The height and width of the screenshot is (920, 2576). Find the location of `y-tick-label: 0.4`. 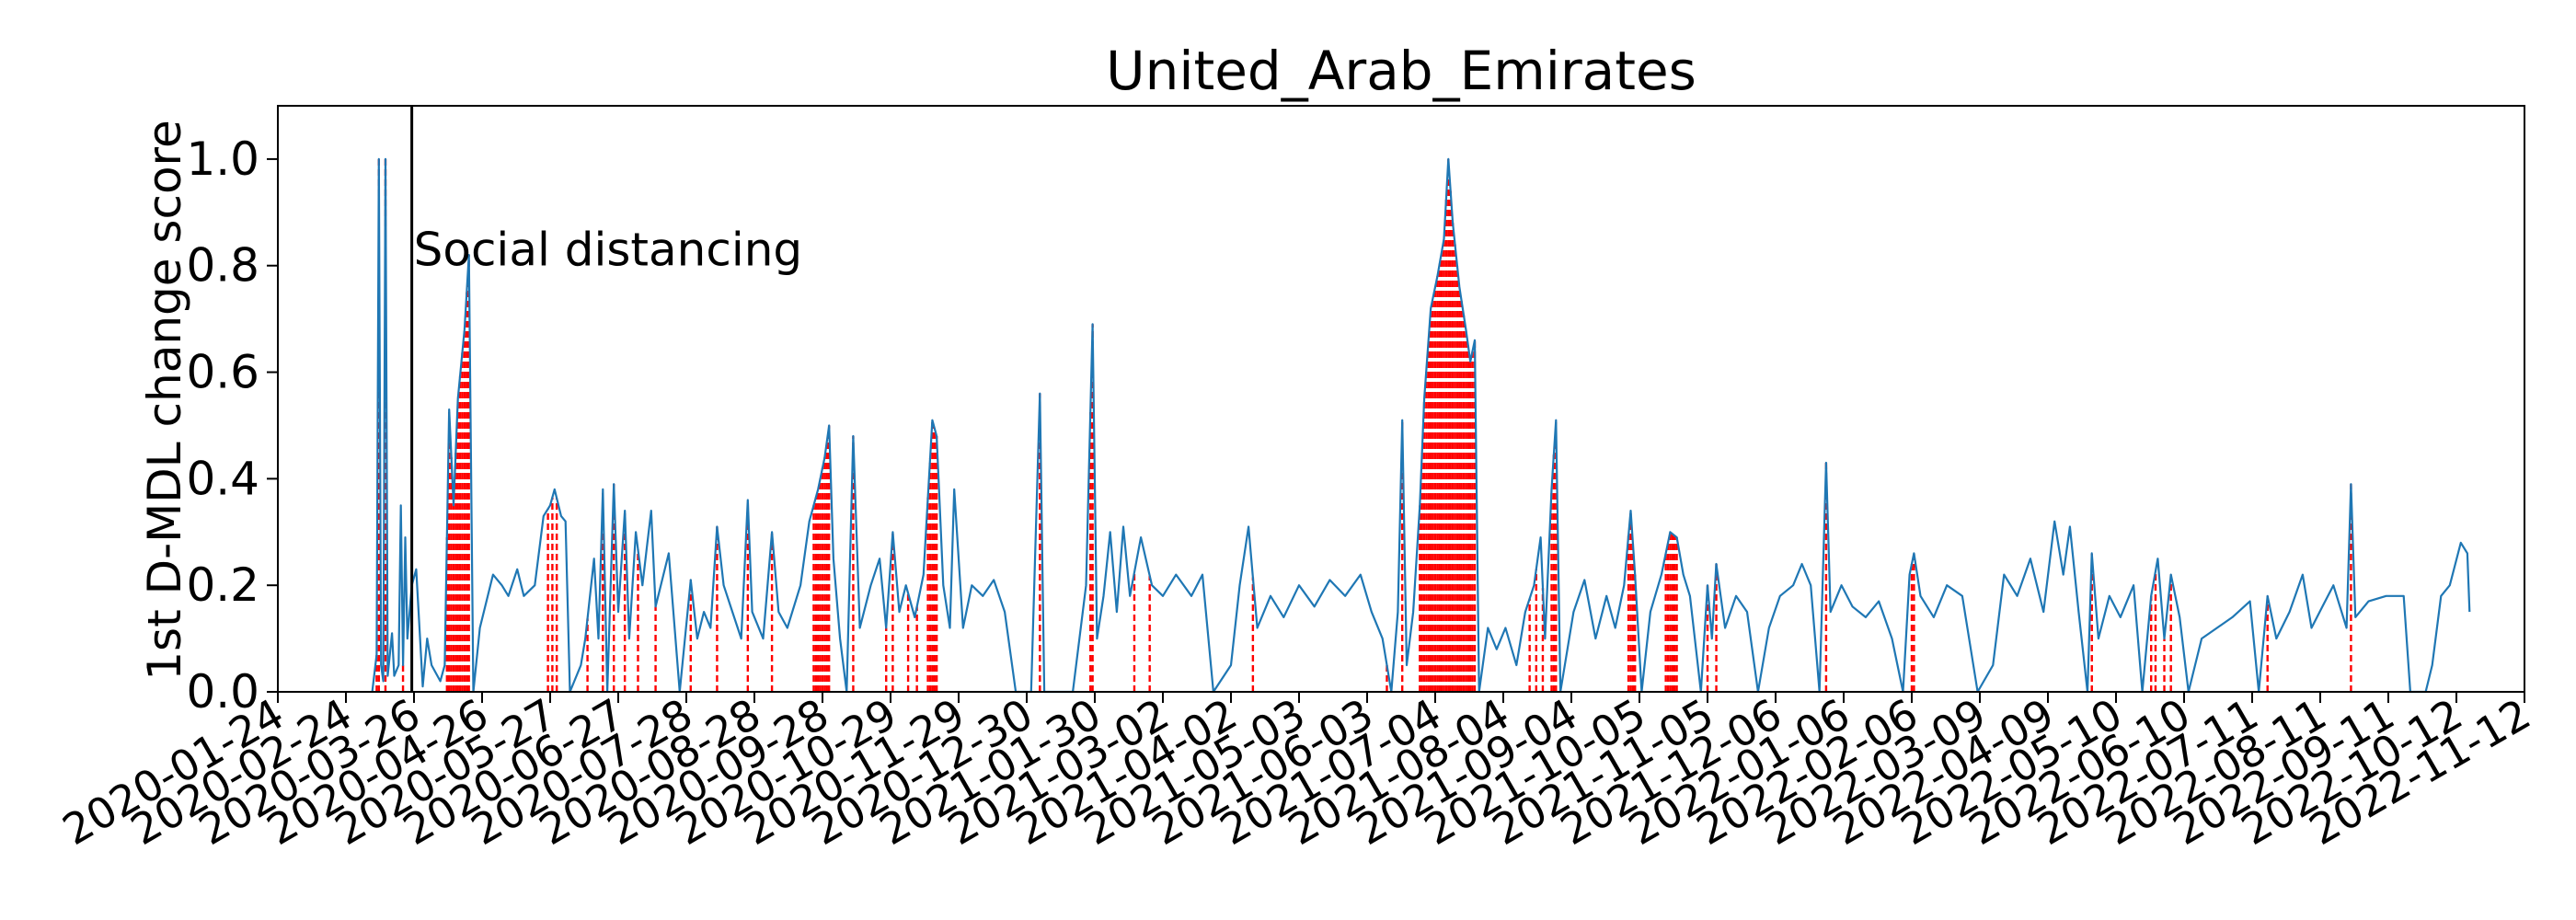

y-tick-label: 0.4 is located at coordinates (222, 478).